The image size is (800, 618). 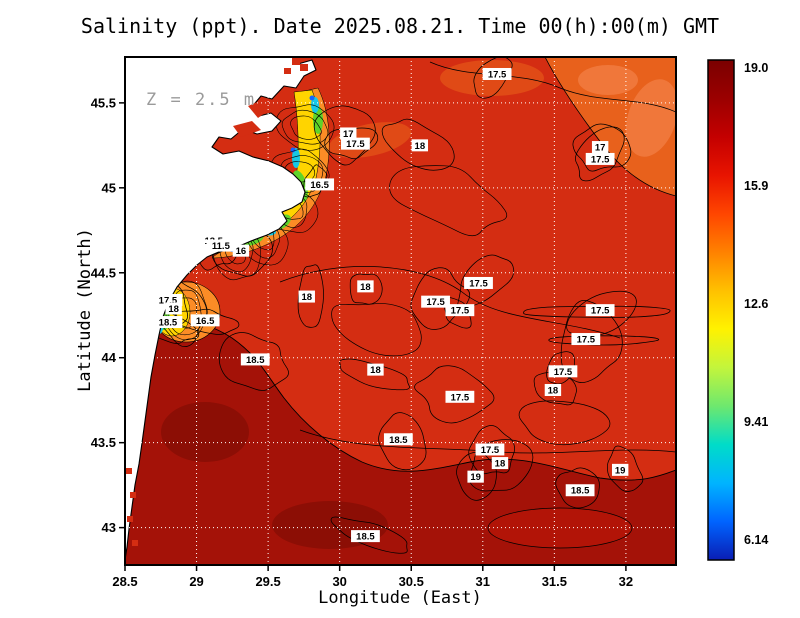 What do you see at coordinates (756, 68) in the screenshot?
I see `colorbar-tick-label: 19.0` at bounding box center [756, 68].